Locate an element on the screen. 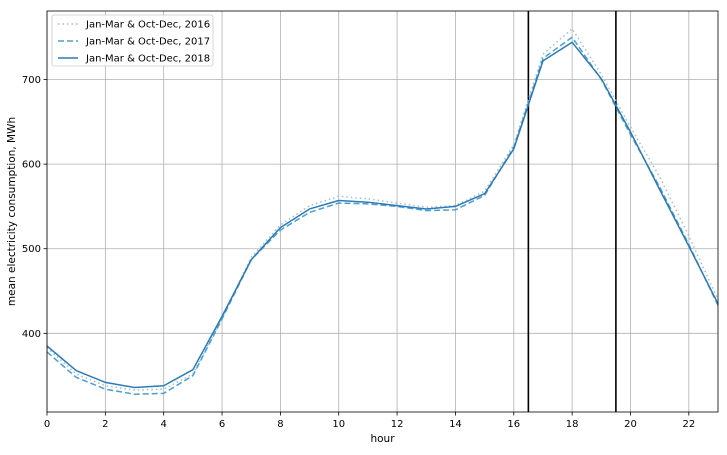 The height and width of the screenshot is (455, 727). x-tick-label: 8 is located at coordinates (280, 424).